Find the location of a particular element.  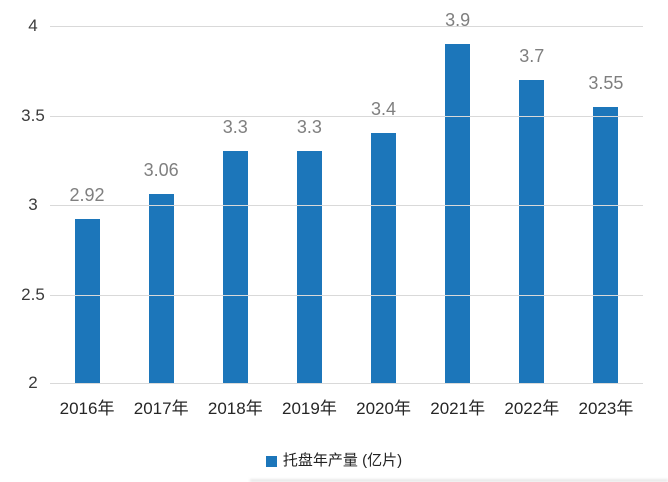

legend-label: 托盘年产量 (亿片) is located at coordinates (342, 460).